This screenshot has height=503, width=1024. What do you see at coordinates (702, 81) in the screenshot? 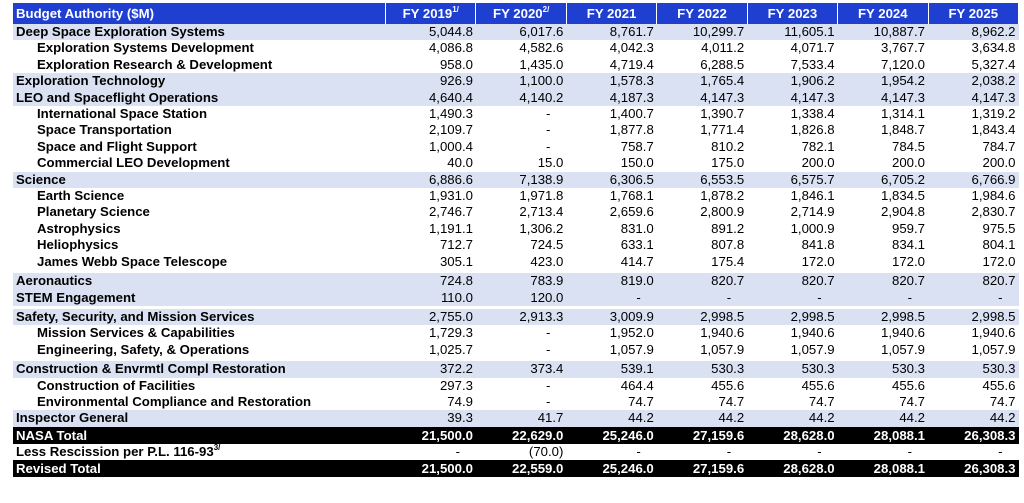
I see `value-cell: 1,765.4` at bounding box center [702, 81].